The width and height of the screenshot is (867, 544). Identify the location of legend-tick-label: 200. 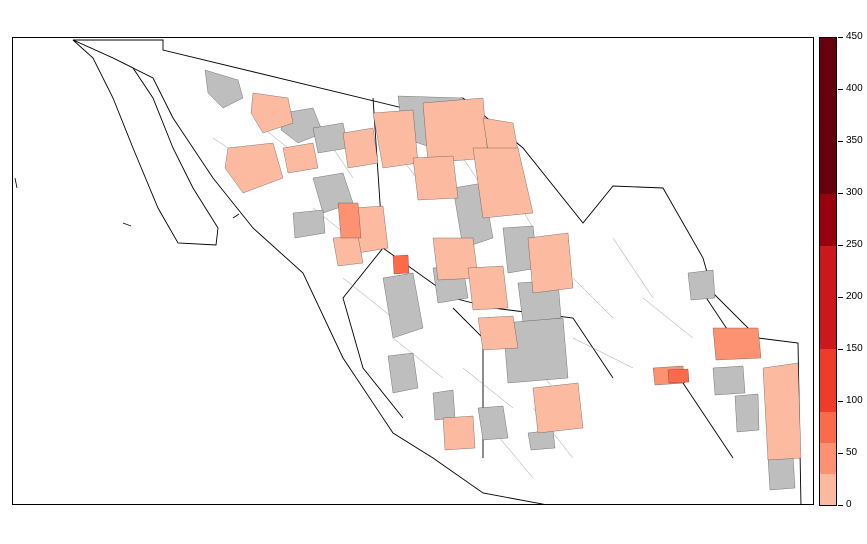
(854, 296).